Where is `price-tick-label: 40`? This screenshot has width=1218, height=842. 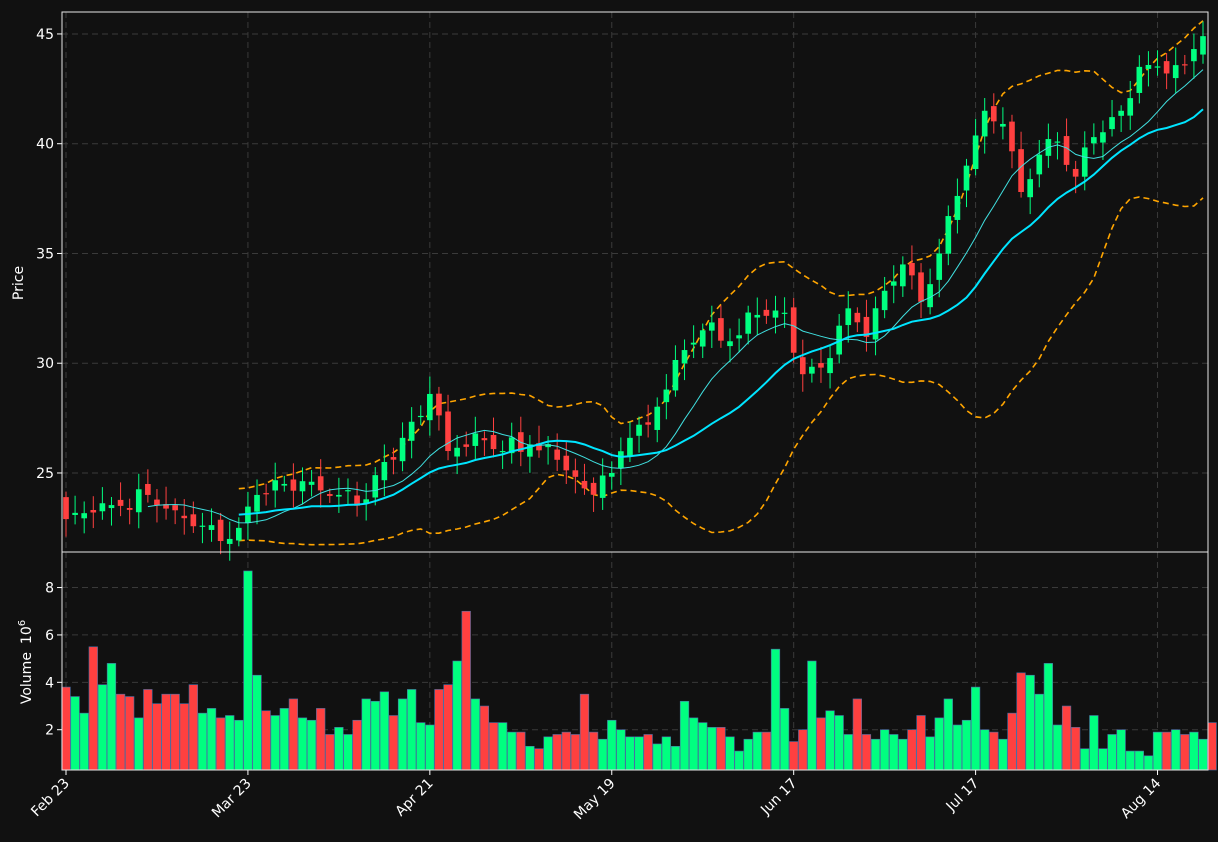 price-tick-label: 40 is located at coordinates (45, 145).